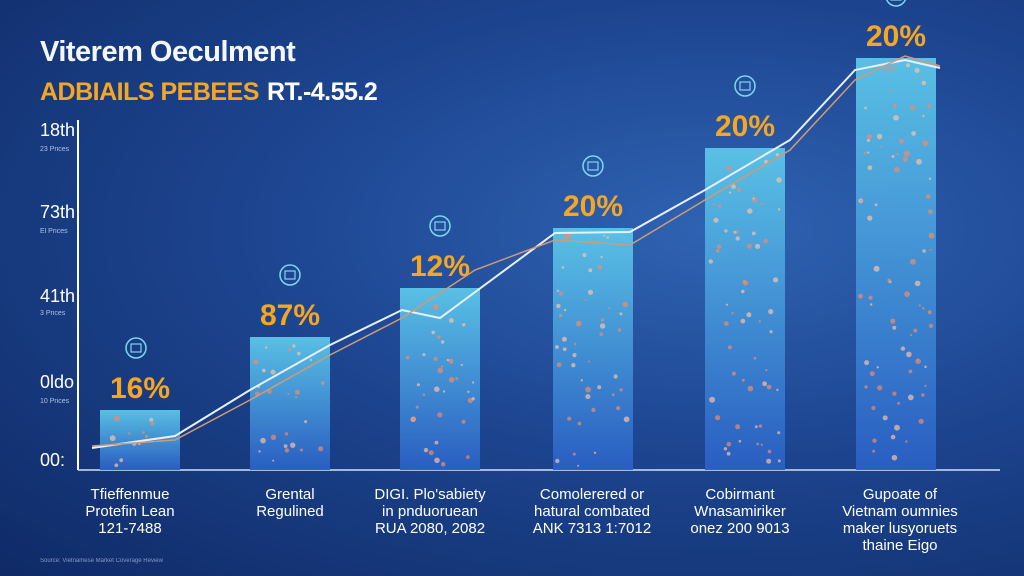 Image resolution: width=1024 pixels, height=576 pixels. What do you see at coordinates (592, 494) in the screenshot?
I see `category-label-line: Comolerered or` at bounding box center [592, 494].